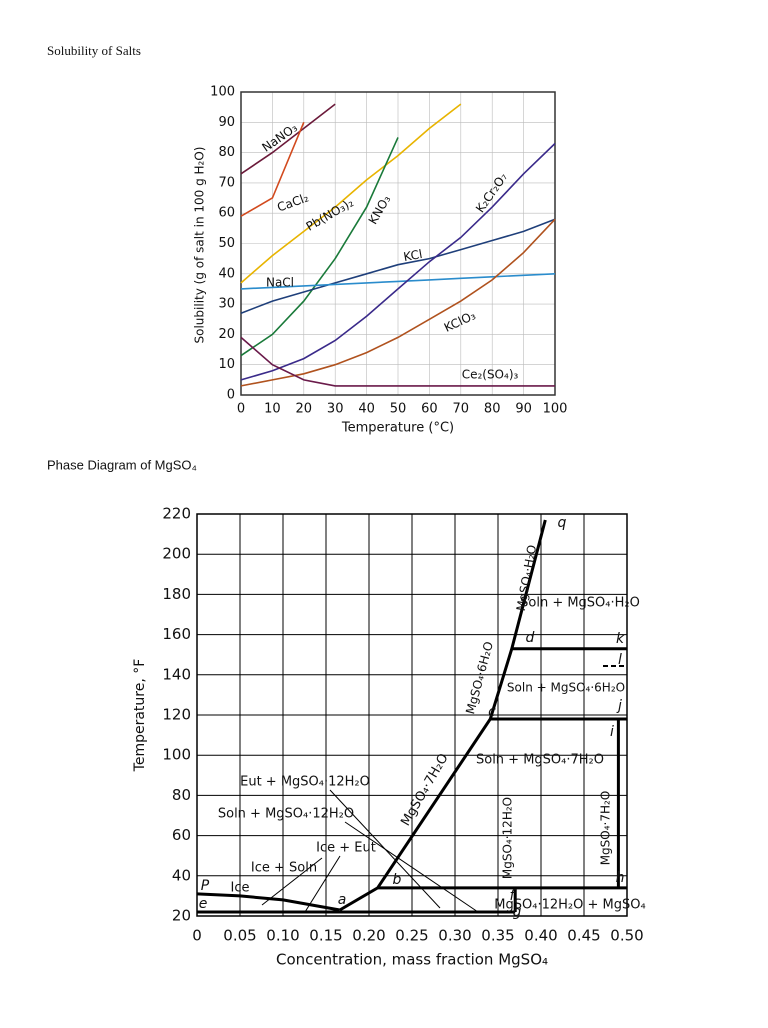 This screenshot has height=1028, width=768. I want to click on x-axis-label: Temperature (°C), so click(397, 428).